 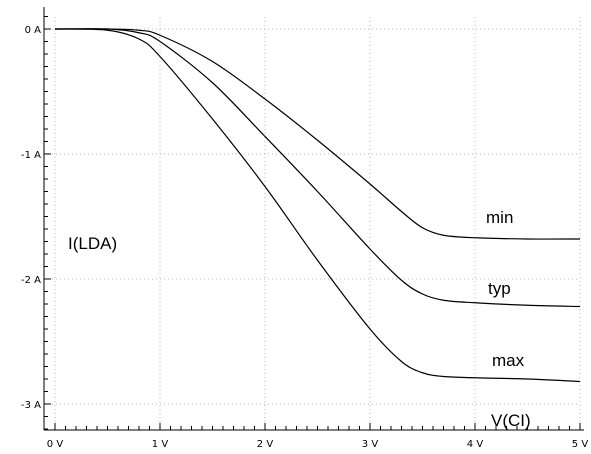 What do you see at coordinates (55, 444) in the screenshot?
I see `x-tick-label: 0 V` at bounding box center [55, 444].